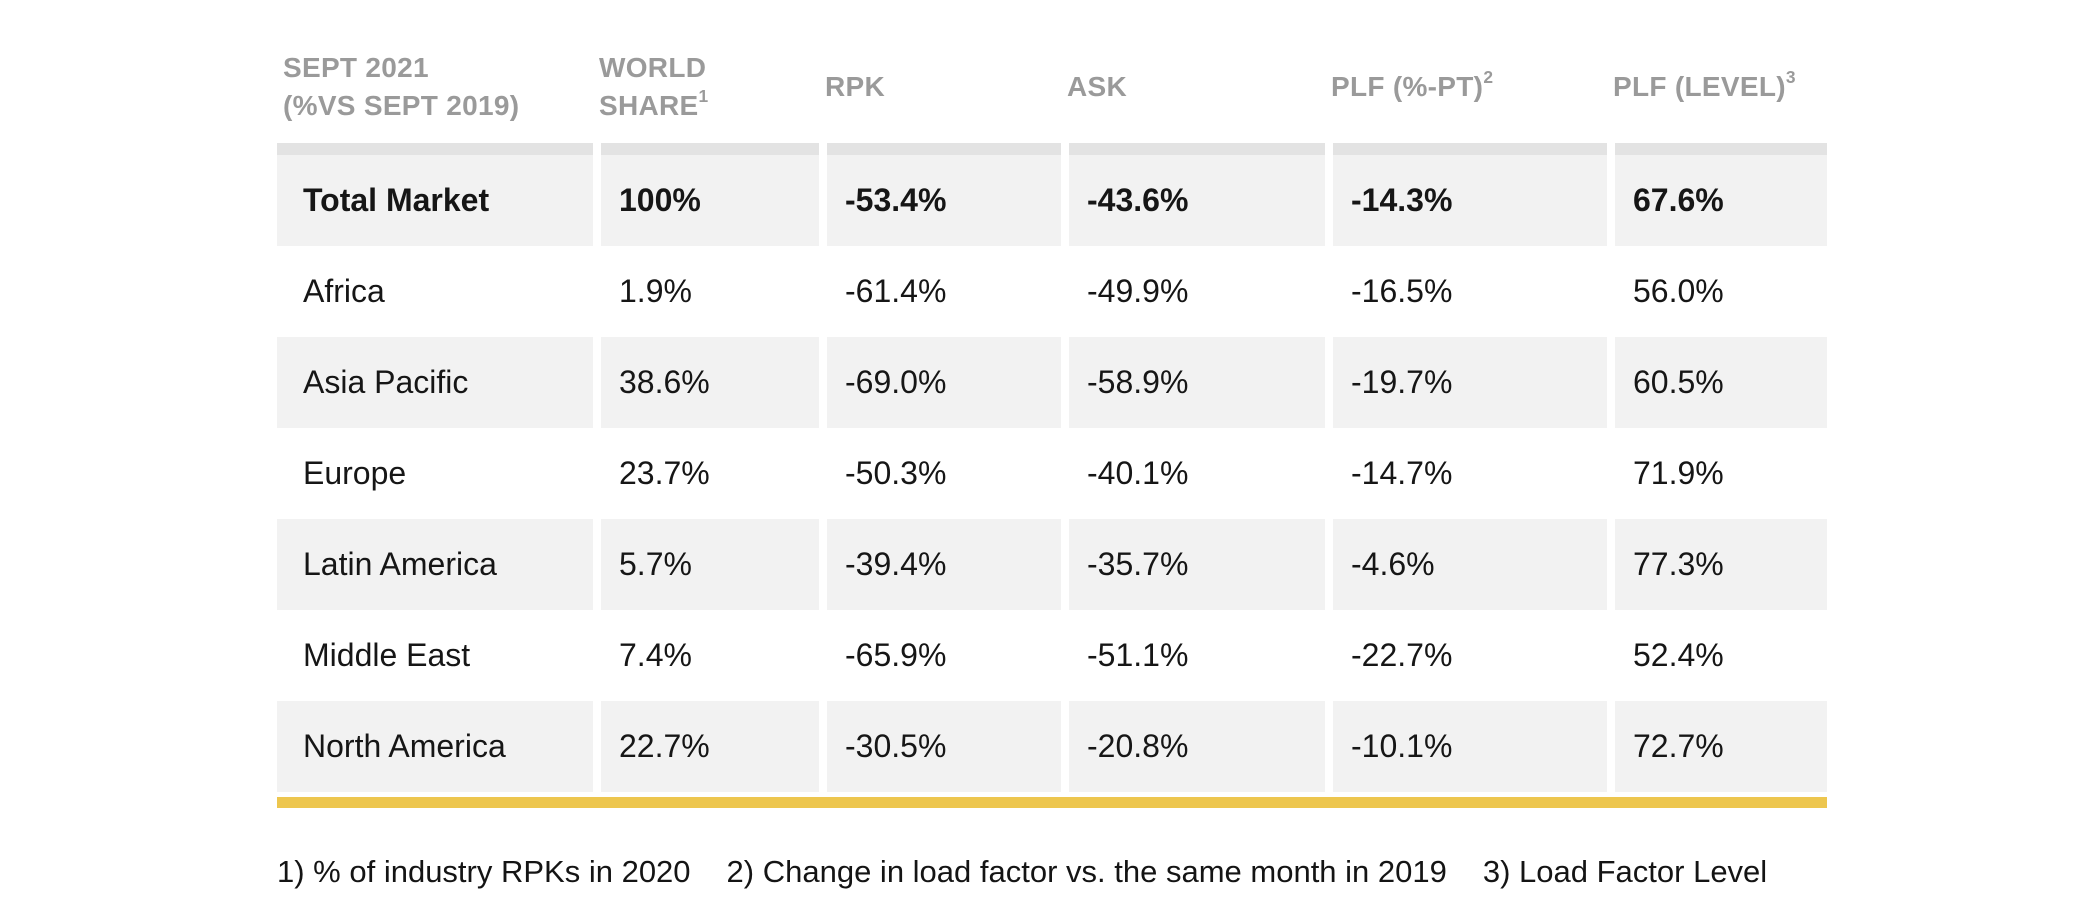  Describe the element at coordinates (940, 200) in the screenshot. I see `cell-rpk: -53.4%` at that location.